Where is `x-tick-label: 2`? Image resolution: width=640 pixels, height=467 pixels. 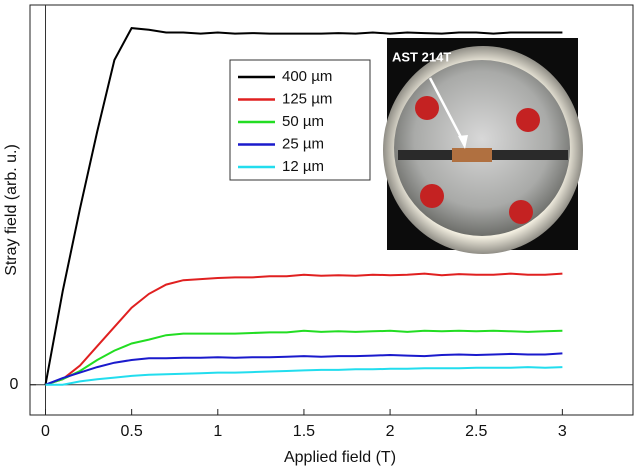 x-tick-label: 2 is located at coordinates (390, 431).